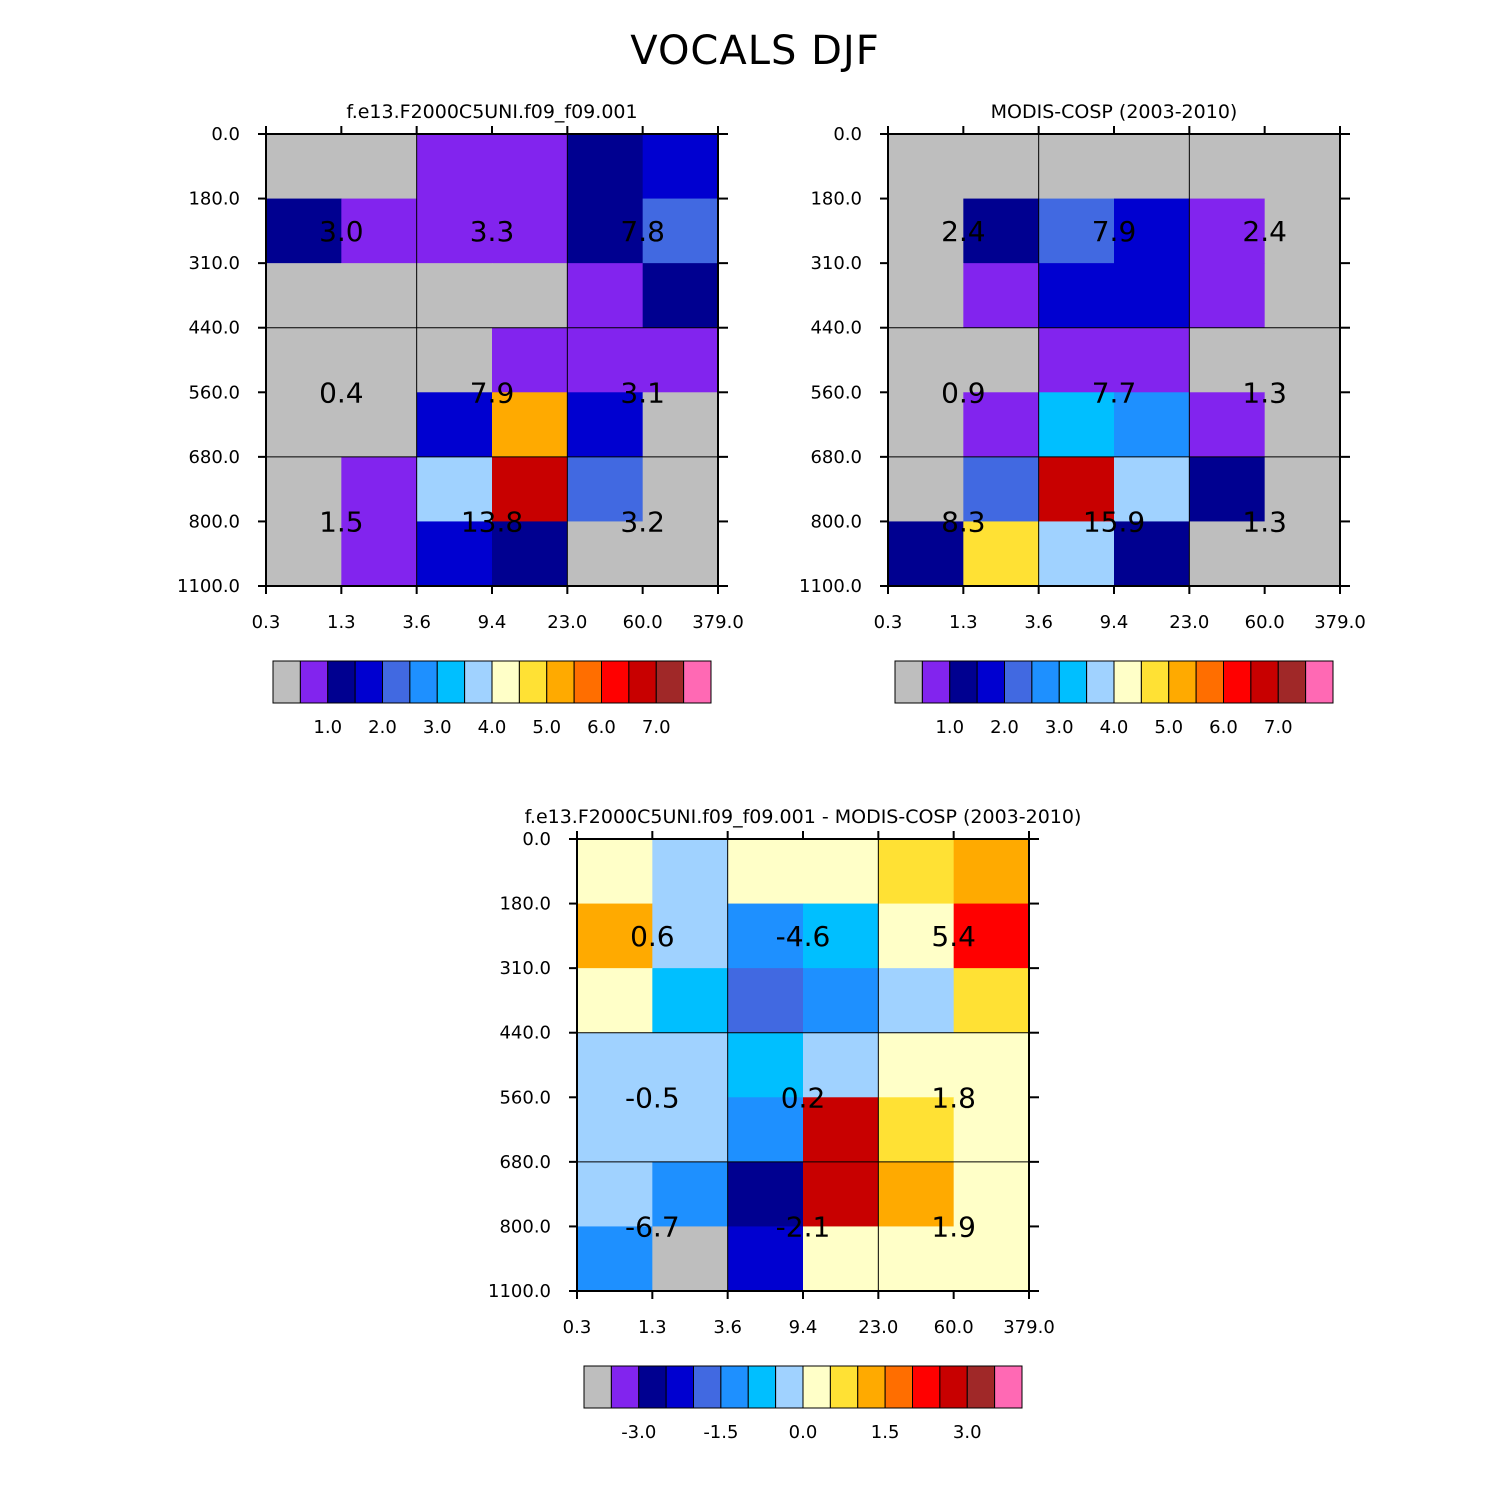 The width and height of the screenshot is (1510, 1510). I want to click on block-value-label: 15.9, so click(1114, 521).